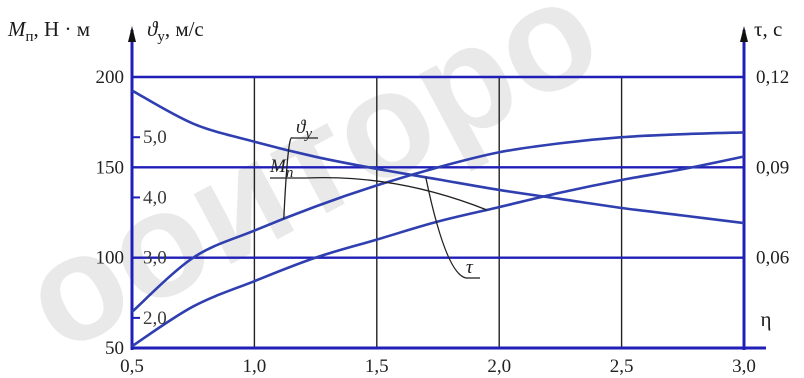 Image resolution: width=804 pixels, height=378 pixels. Describe the element at coordinates (155, 258) in the screenshot. I see `inner-tick-1: 3,0` at that location.